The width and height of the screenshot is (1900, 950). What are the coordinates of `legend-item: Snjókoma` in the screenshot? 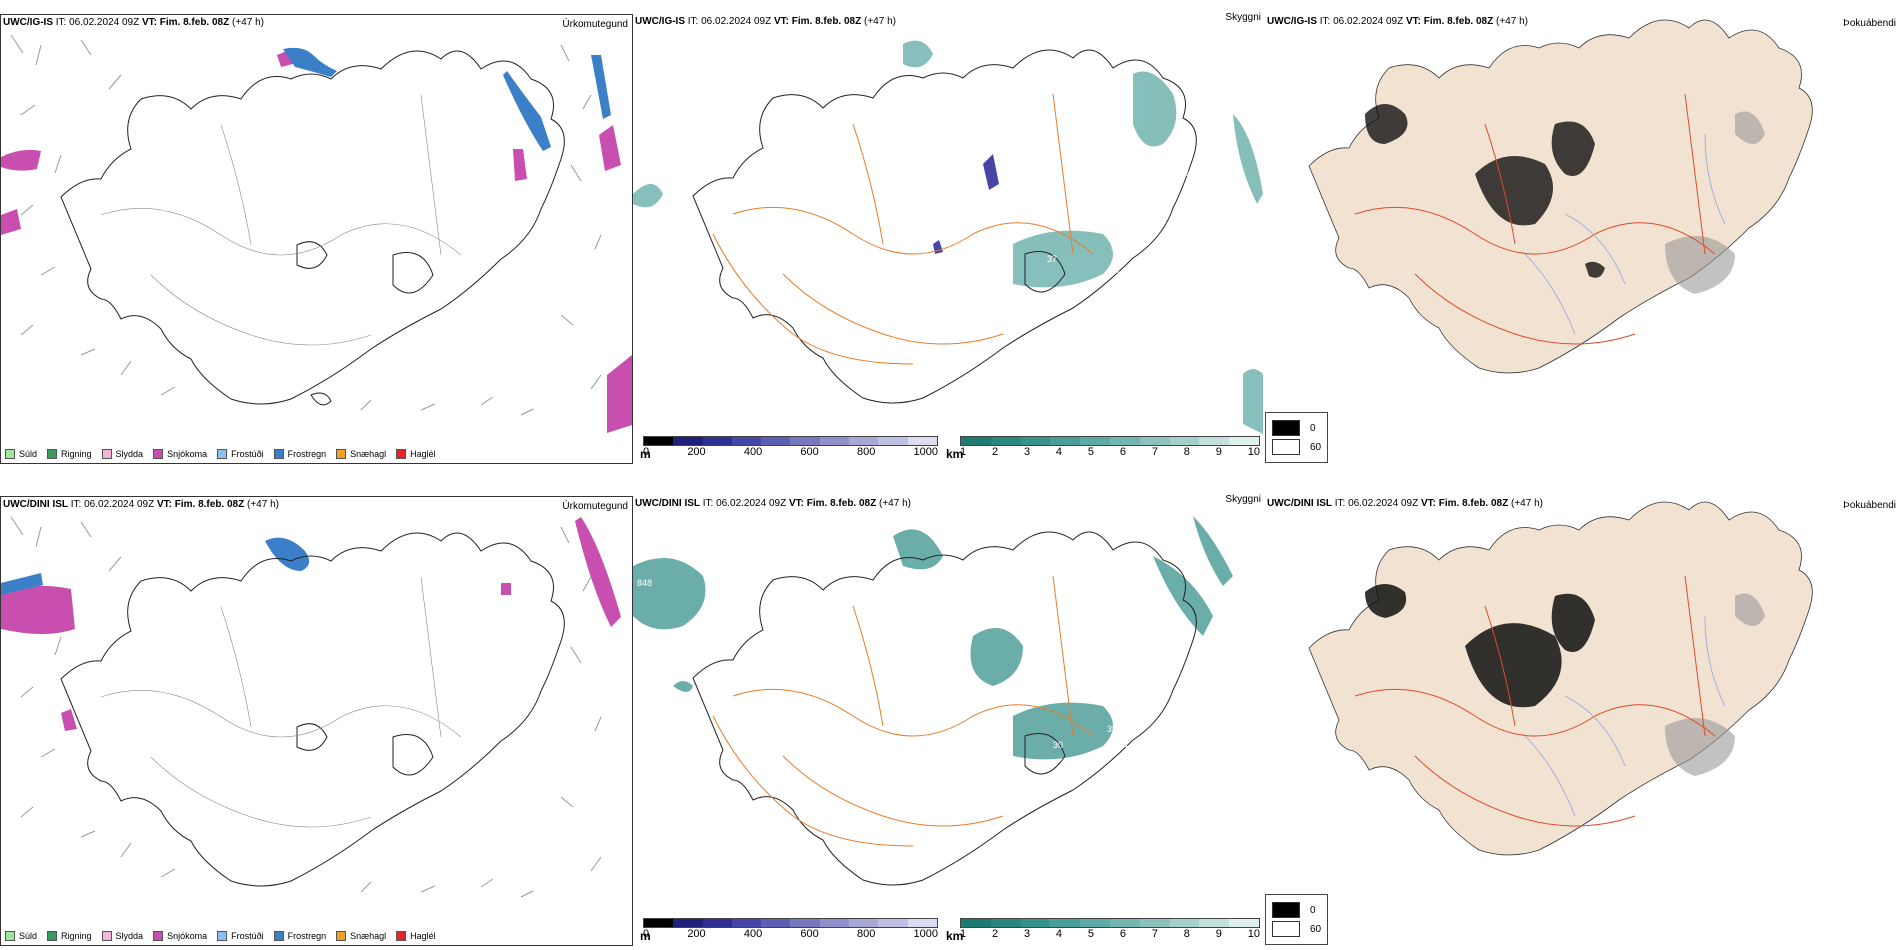 It's located at (180, 936).